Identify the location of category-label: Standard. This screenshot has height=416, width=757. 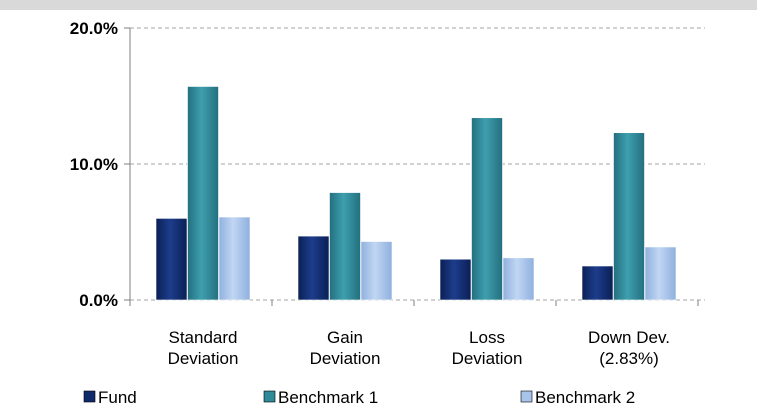
(203, 337).